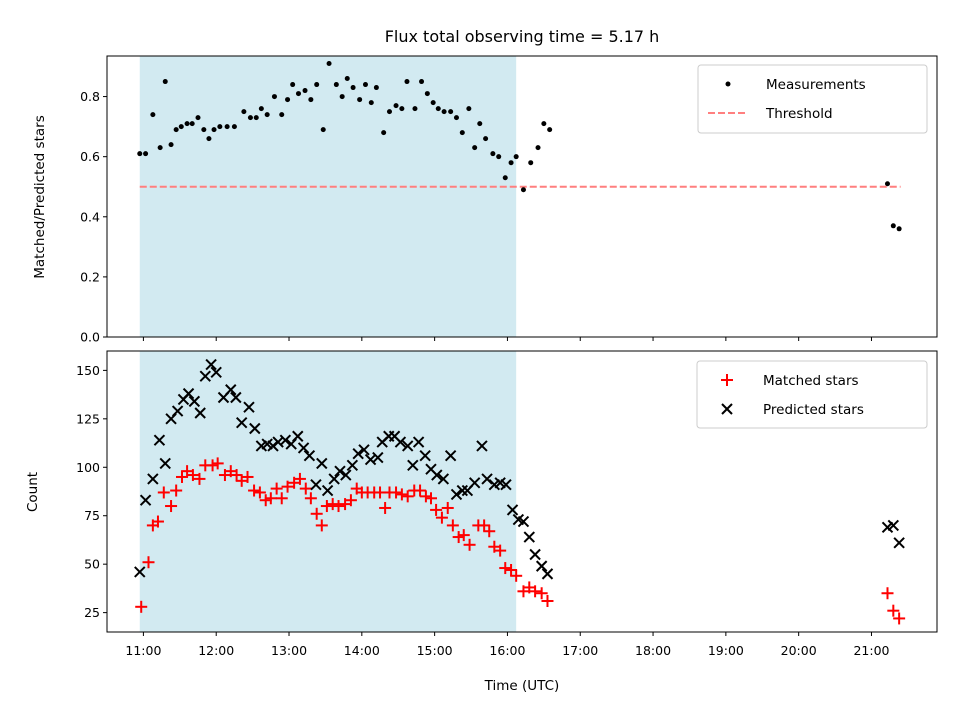 The height and width of the screenshot is (720, 960). I want to click on counts-legend-box, so click(812, 394).